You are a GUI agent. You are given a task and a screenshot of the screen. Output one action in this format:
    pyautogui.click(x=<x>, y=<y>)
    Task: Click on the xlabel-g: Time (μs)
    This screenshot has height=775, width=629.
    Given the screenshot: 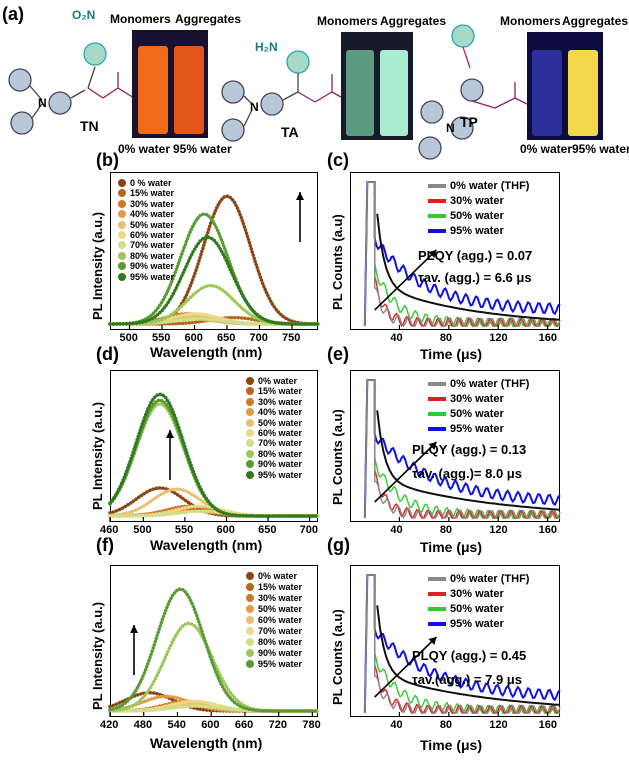 What is the action you would take?
    pyautogui.click(x=451, y=745)
    